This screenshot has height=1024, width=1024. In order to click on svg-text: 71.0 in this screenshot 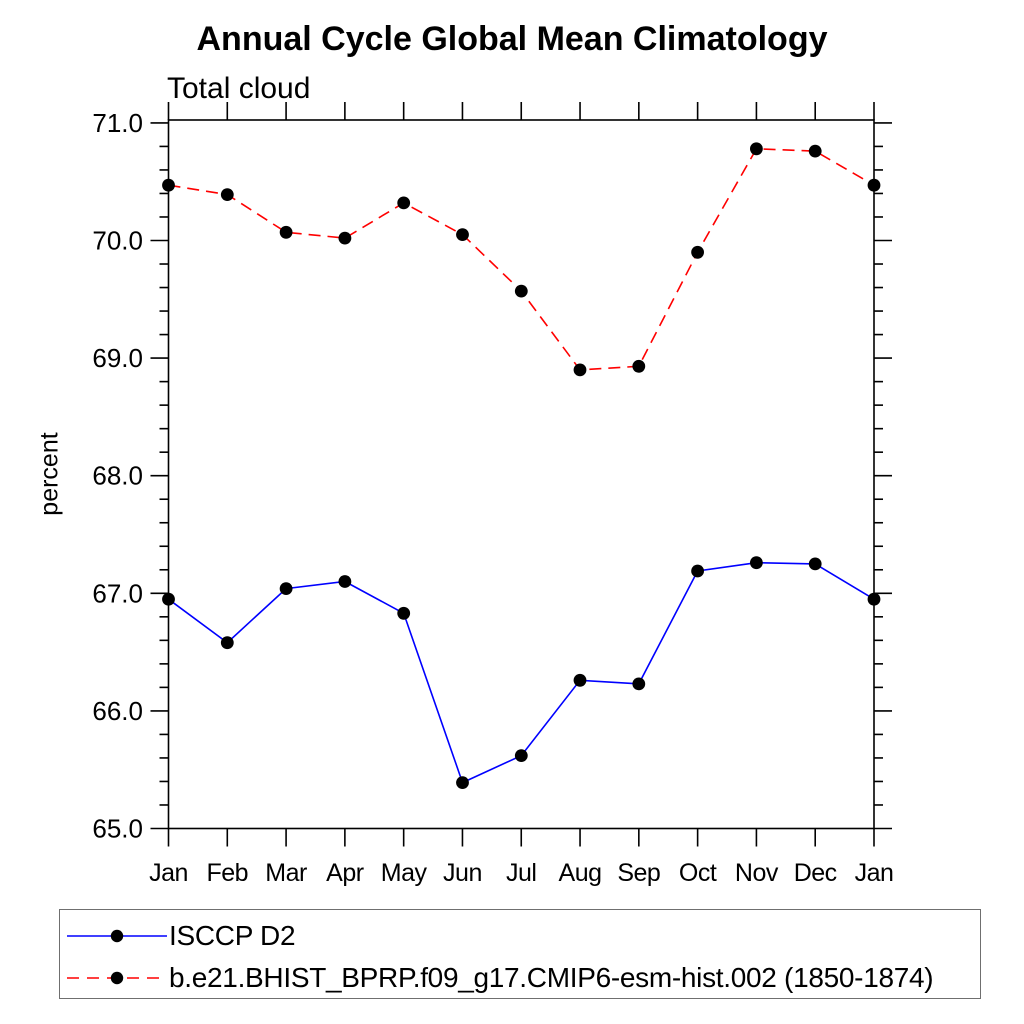, I will do `click(117, 123)`.